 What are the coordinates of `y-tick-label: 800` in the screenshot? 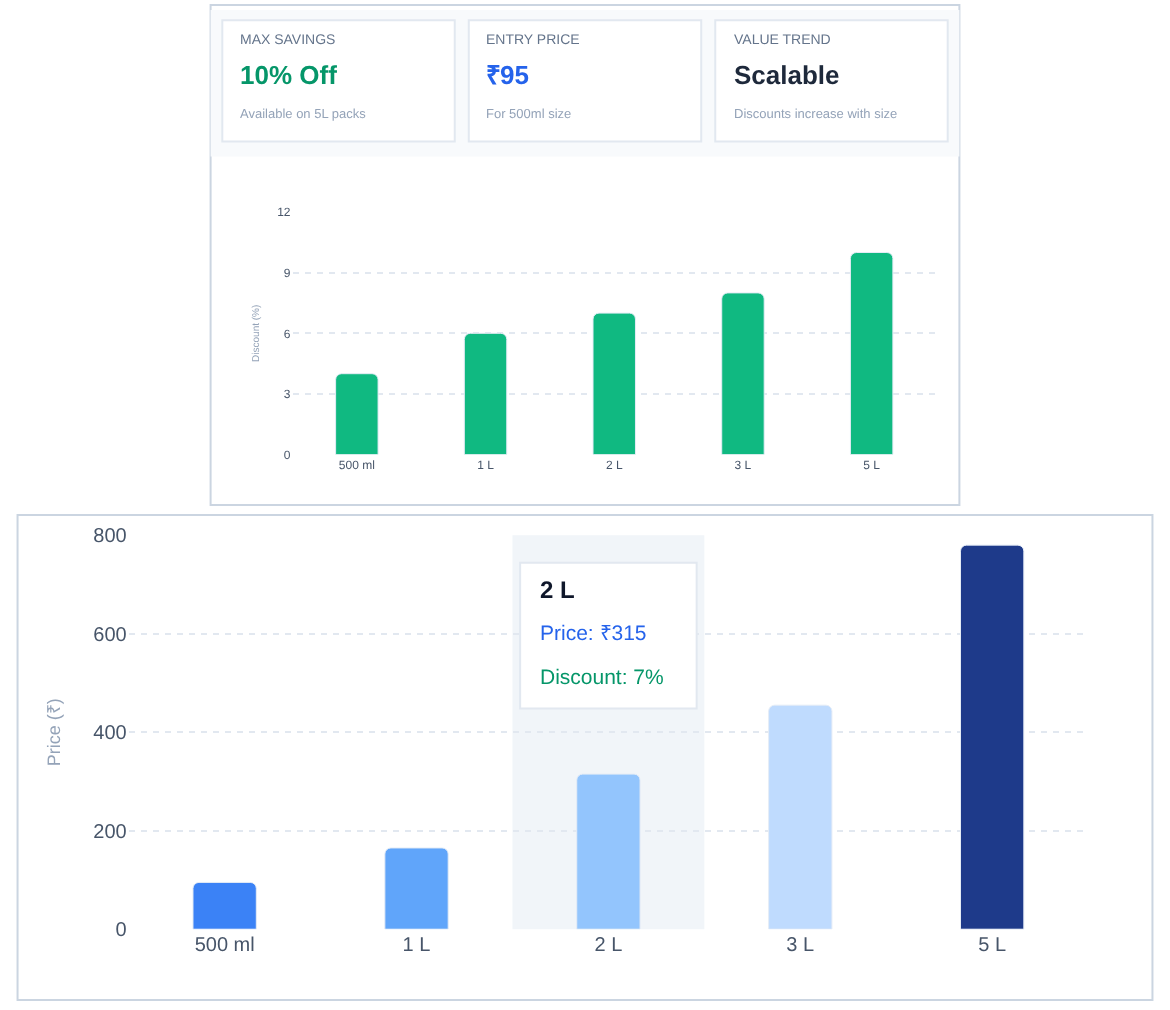 It's located at (110, 537).